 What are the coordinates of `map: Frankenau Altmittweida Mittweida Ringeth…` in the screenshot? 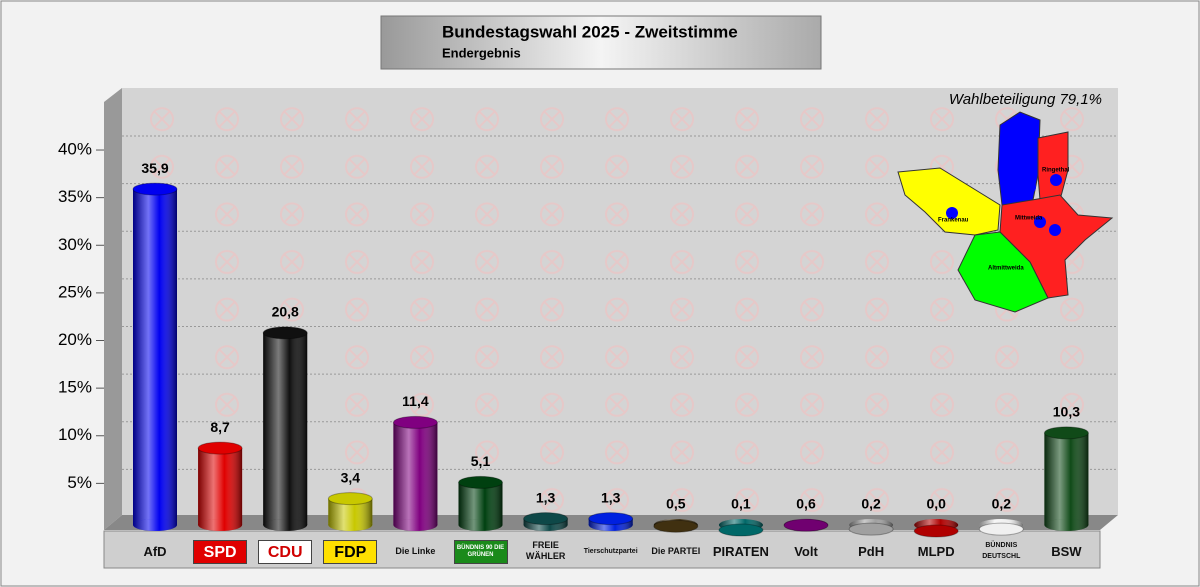 It's located at (1005, 212).